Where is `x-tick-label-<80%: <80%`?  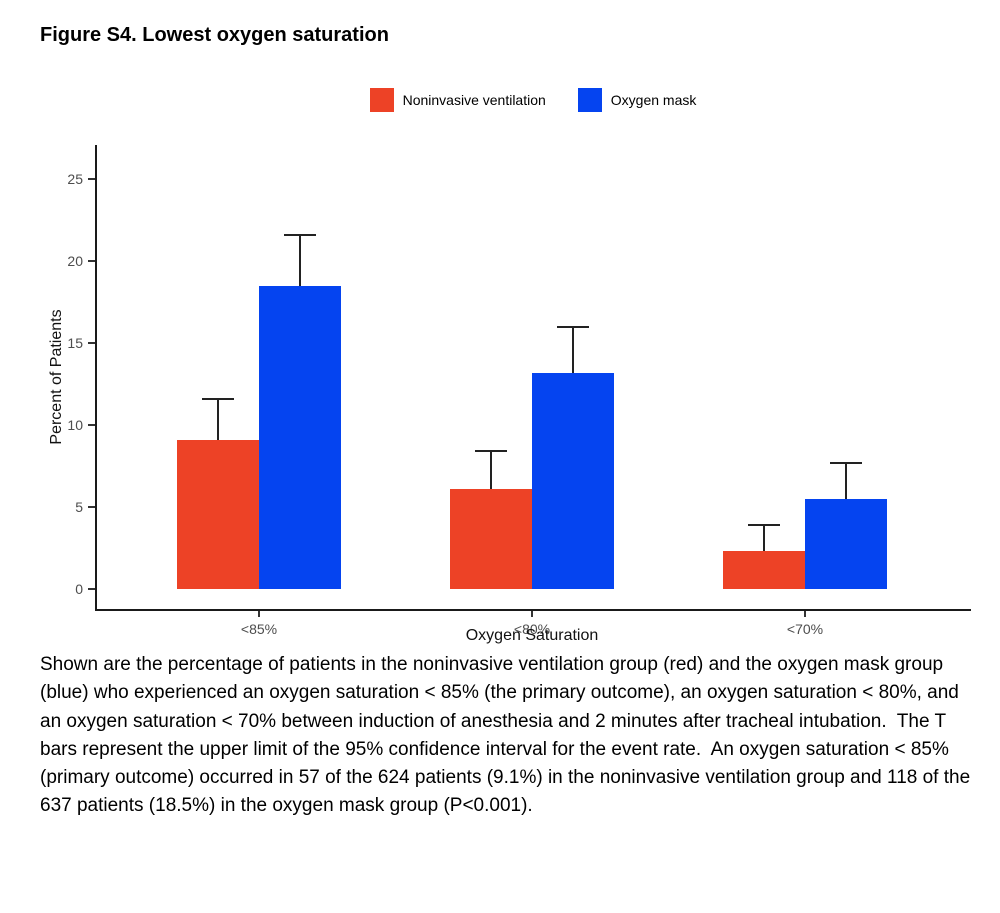
x-tick-label-<80%: <80% is located at coordinates (532, 629).